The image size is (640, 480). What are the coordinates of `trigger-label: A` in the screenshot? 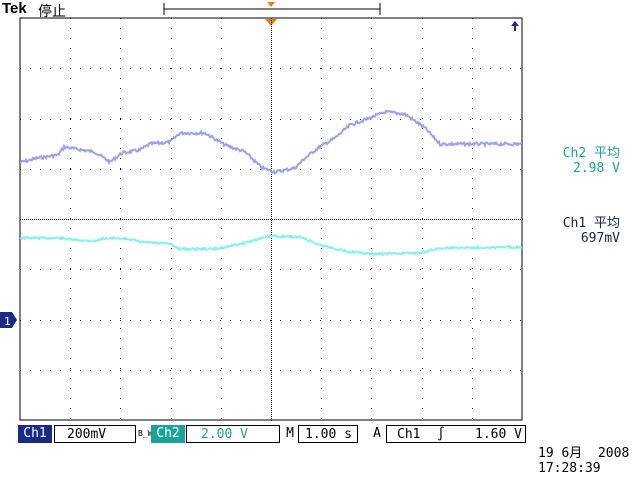 It's located at (377, 433).